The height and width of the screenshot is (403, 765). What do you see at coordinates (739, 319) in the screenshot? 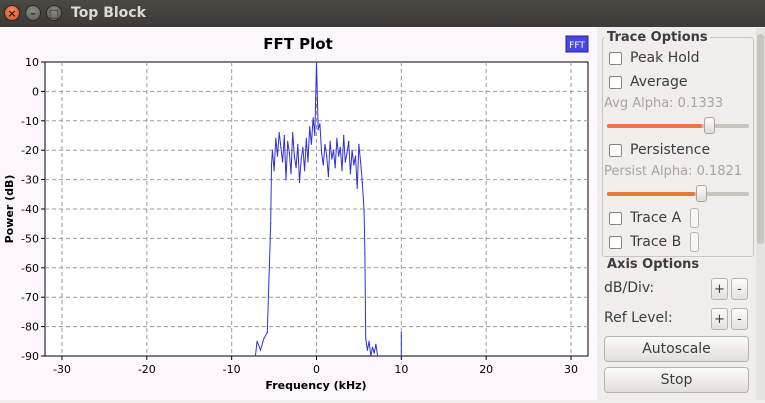
I see `ref-level-minus-button: -` at bounding box center [739, 319].